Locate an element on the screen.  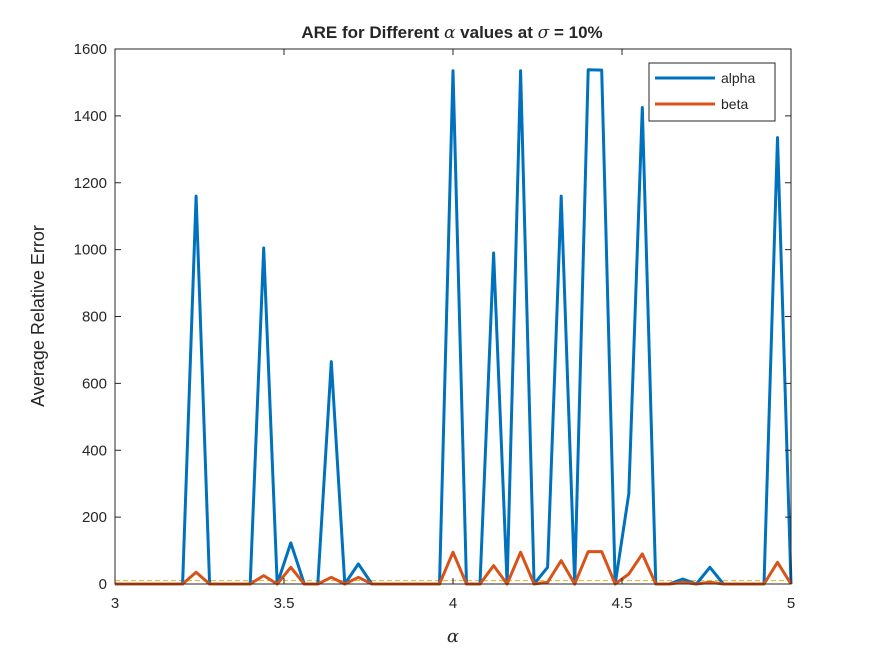
y-tick-label: 1600 is located at coordinates (90, 49).